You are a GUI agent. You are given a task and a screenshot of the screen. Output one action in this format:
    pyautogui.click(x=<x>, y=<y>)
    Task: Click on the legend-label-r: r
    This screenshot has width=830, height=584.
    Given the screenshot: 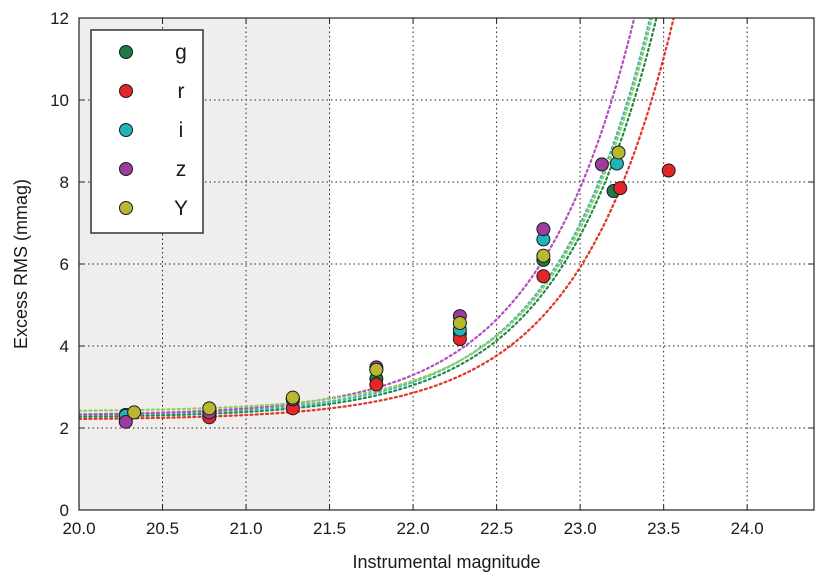 What is the action you would take?
    pyautogui.click(x=181, y=91)
    